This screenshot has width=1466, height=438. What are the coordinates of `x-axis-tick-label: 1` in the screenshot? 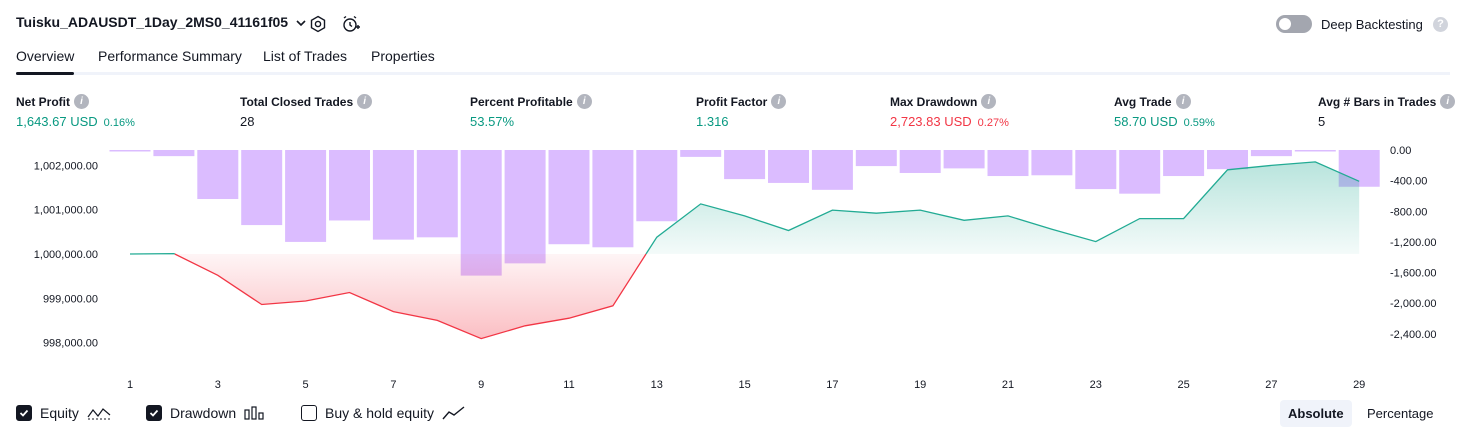 It's located at (130, 385).